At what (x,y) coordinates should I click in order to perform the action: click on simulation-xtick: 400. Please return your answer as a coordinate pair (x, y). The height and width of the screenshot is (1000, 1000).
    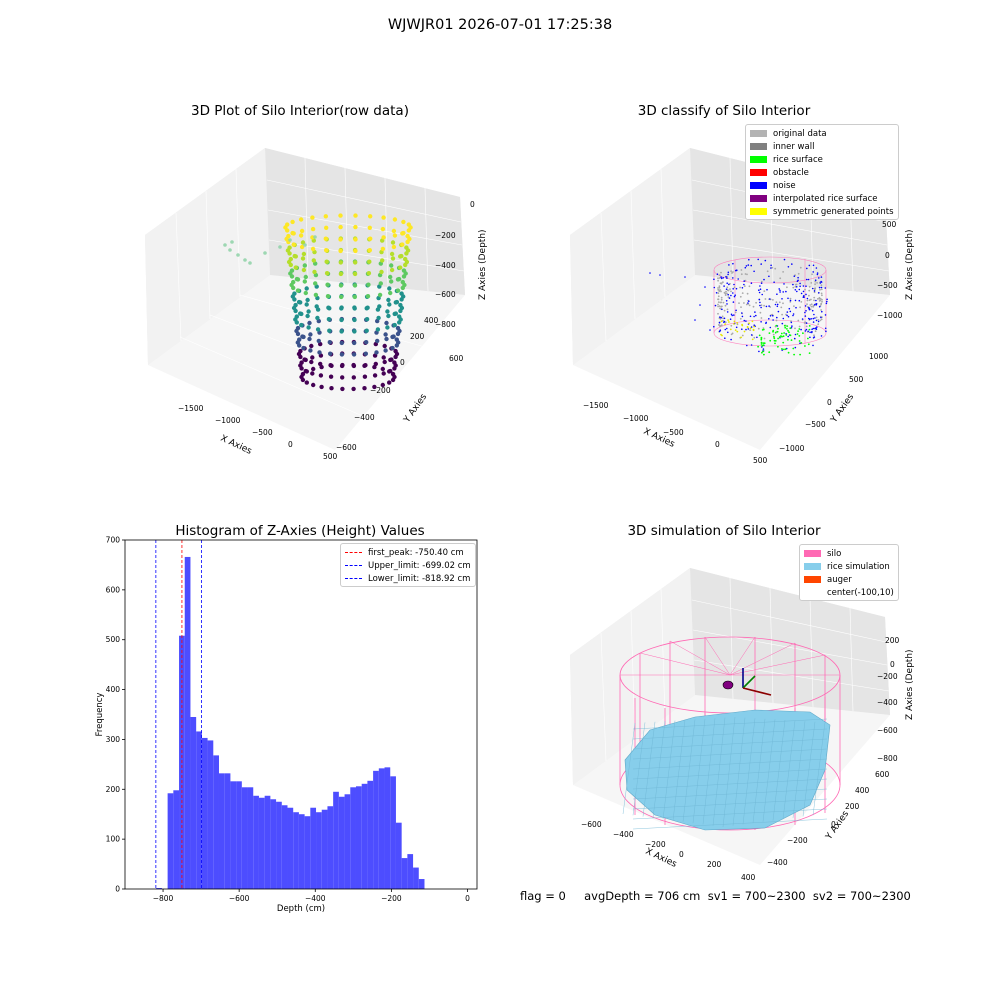
    Looking at the image, I should click on (748, 876).